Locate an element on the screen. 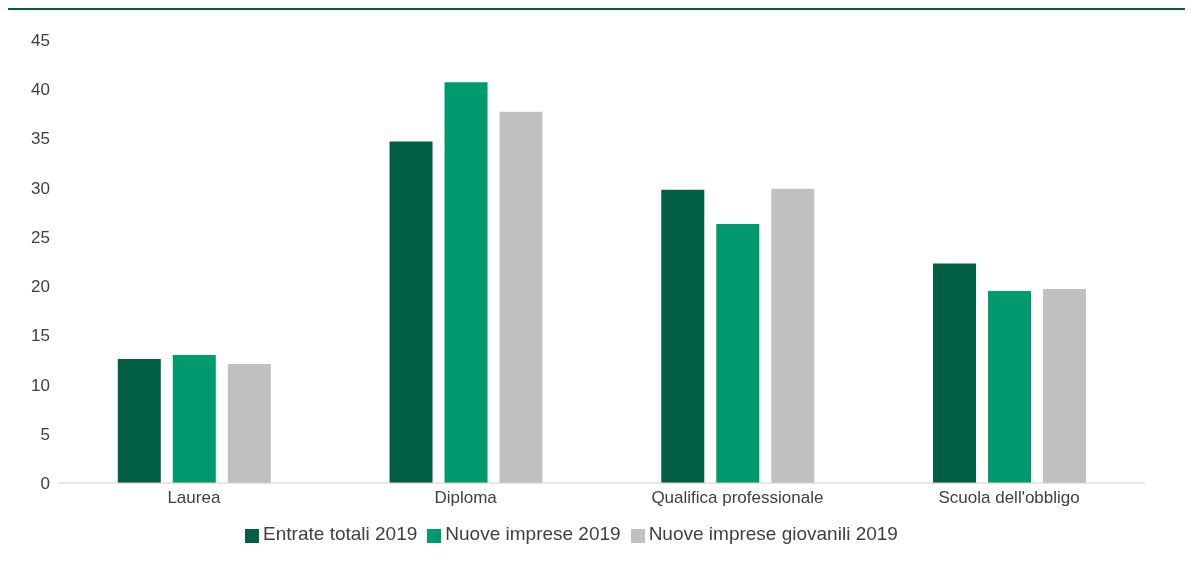  x-tick-label: Diploma is located at coordinates (466, 498).